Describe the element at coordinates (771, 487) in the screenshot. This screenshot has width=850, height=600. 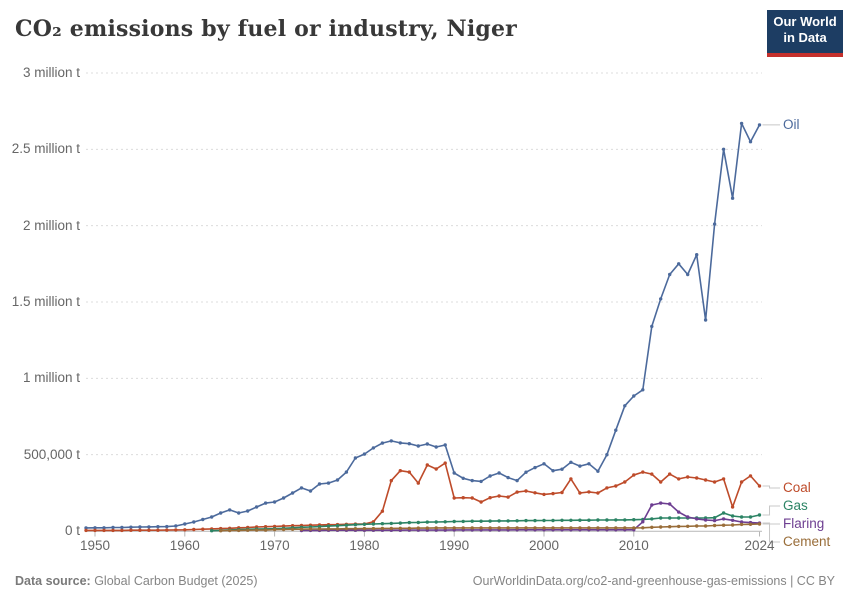
I see `label-connector` at that location.